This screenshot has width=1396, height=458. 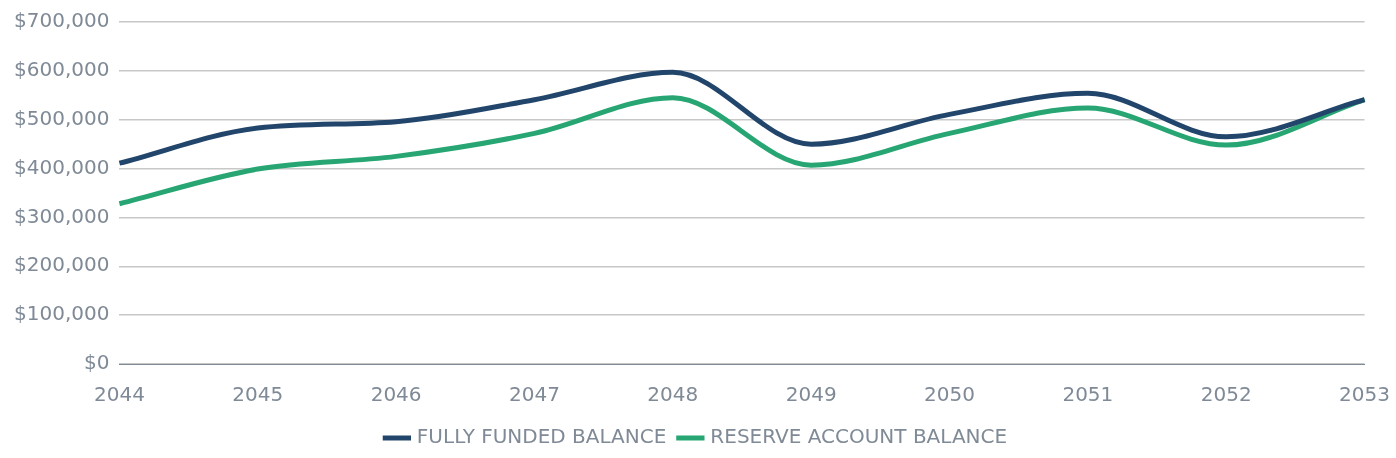 What do you see at coordinates (61, 264) in the screenshot?
I see `y-tick-label: $200,000` at bounding box center [61, 264].